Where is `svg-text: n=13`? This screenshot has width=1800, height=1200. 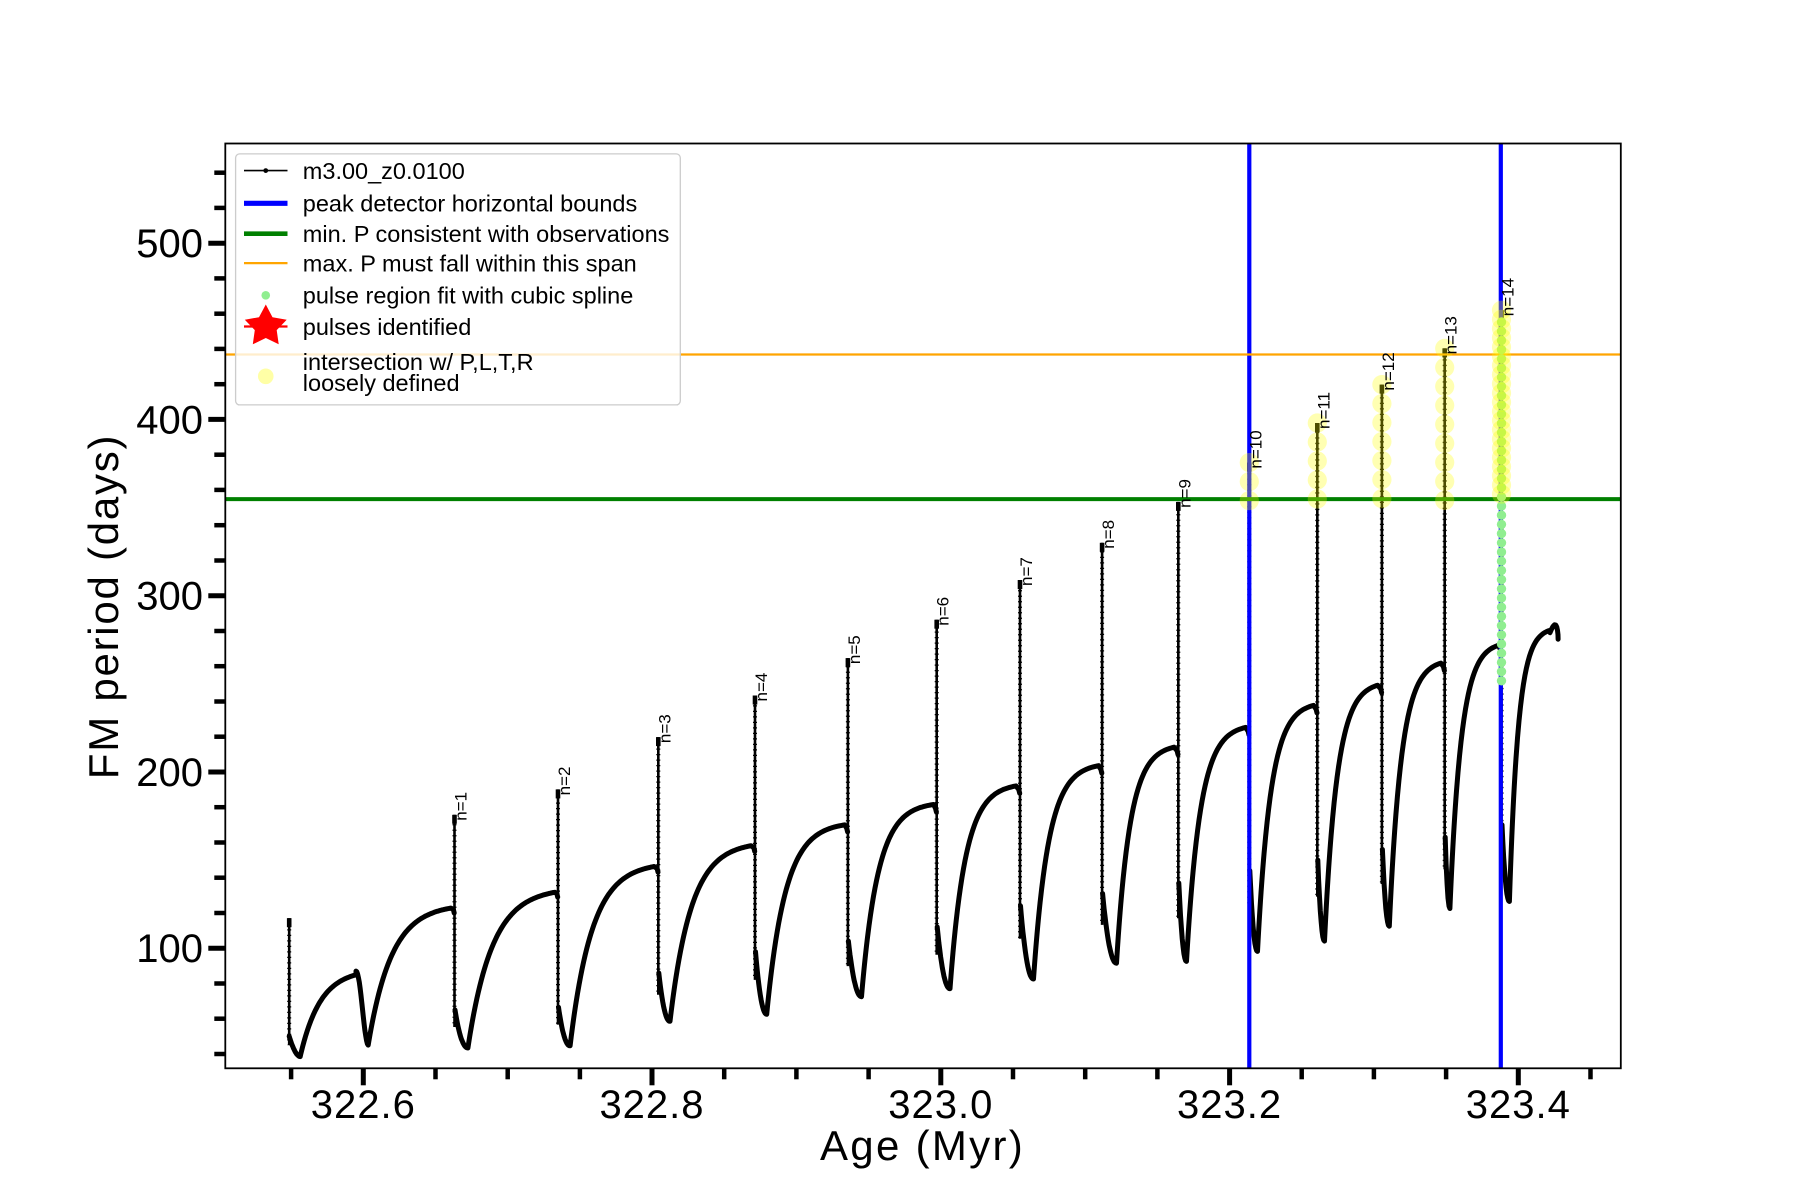
svg-text: n=13 is located at coordinates (1451, 335).